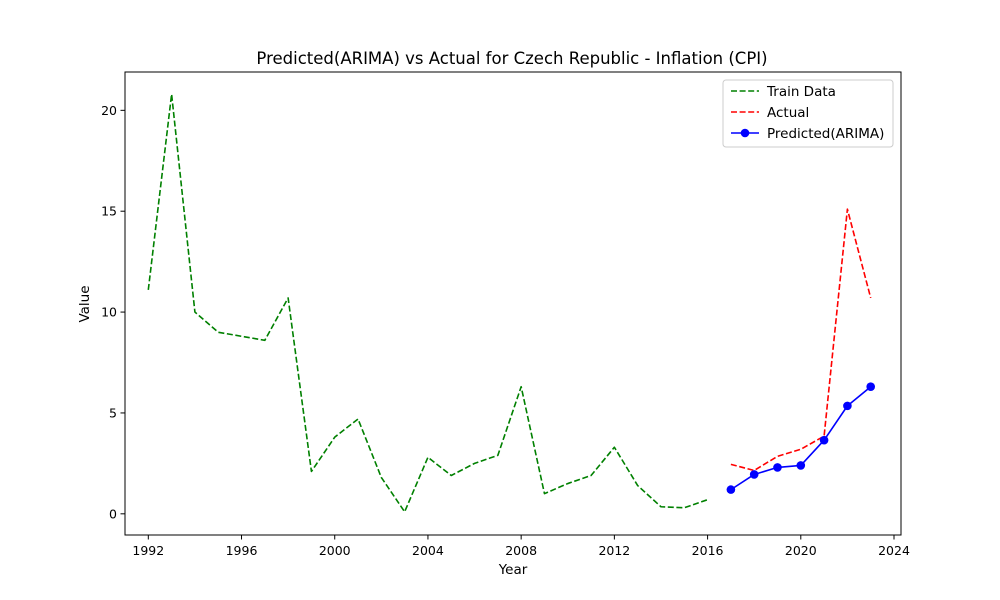 The height and width of the screenshot is (600, 1000). Describe the element at coordinates (614, 550) in the screenshot. I see `x-tick-label: 2012` at that location.